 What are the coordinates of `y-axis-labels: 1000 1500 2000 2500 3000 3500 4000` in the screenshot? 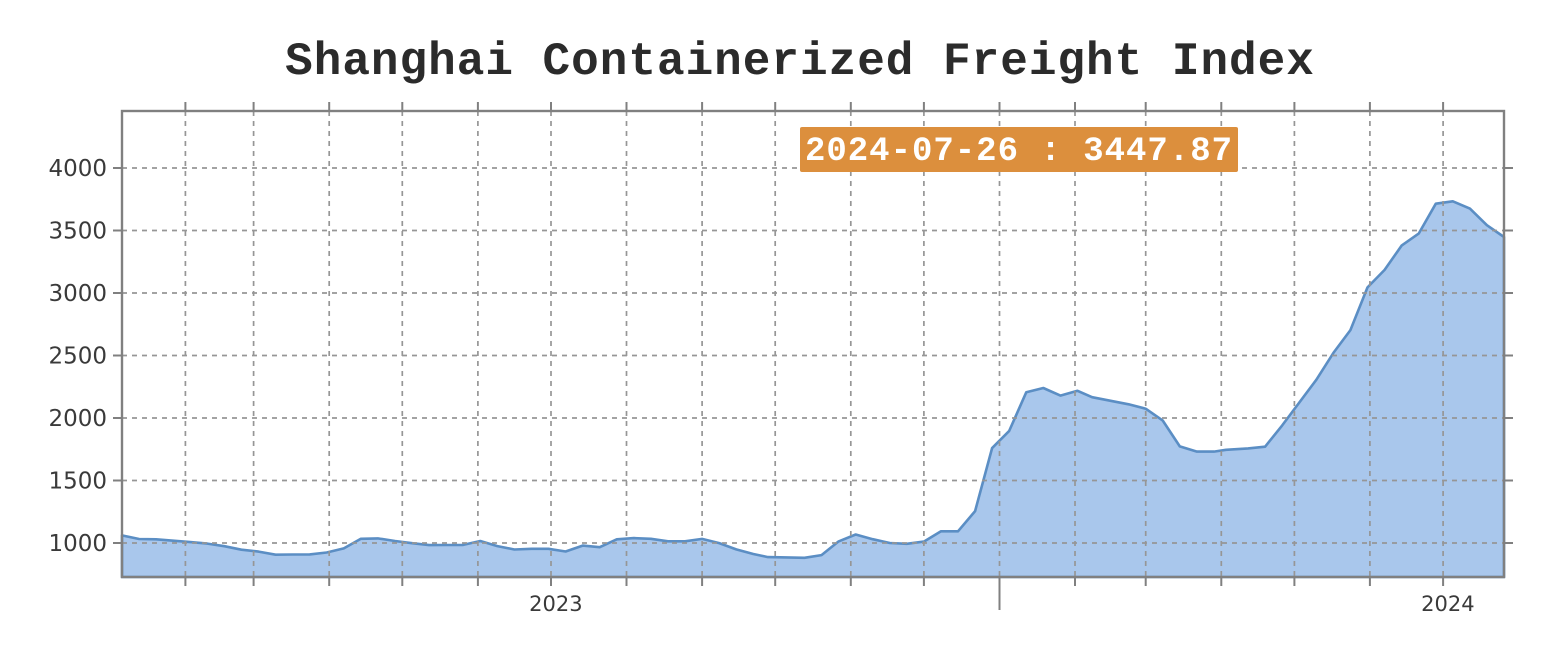 It's located at (77, 356).